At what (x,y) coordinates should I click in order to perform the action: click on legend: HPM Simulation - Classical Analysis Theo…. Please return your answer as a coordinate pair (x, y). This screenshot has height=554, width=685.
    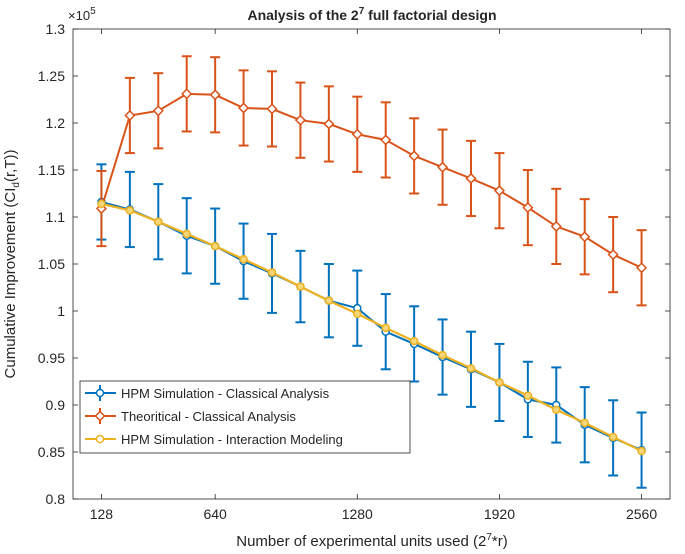
    Looking at the image, I should click on (245, 417).